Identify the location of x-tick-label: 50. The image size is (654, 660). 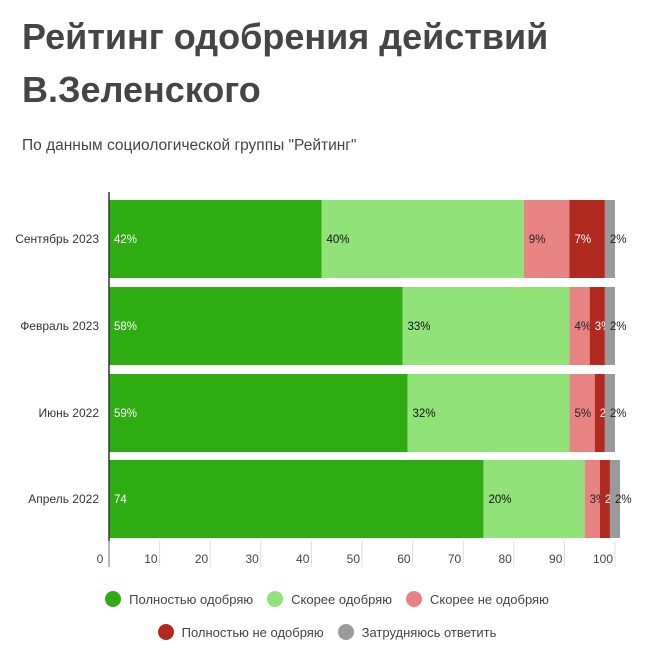
(354, 559).